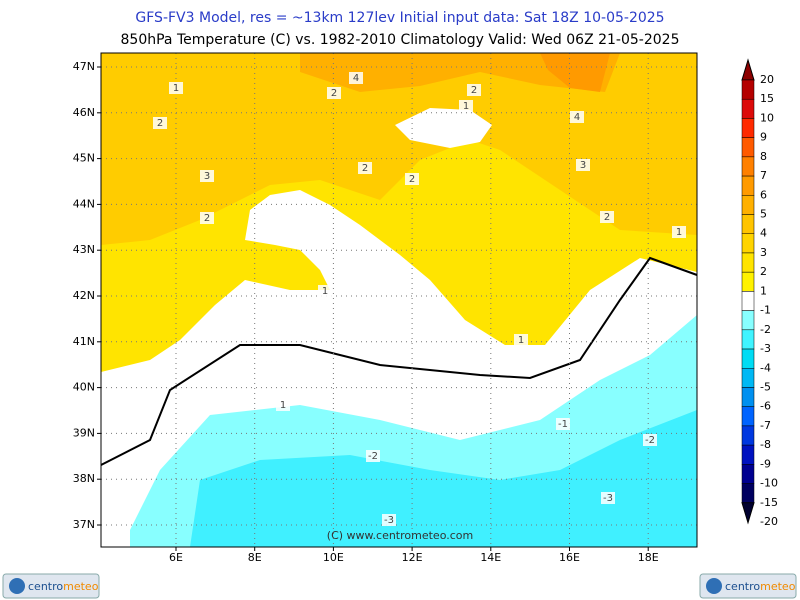  What do you see at coordinates (765, 367) in the screenshot?
I see `colorbar-label: -4` at bounding box center [765, 367].